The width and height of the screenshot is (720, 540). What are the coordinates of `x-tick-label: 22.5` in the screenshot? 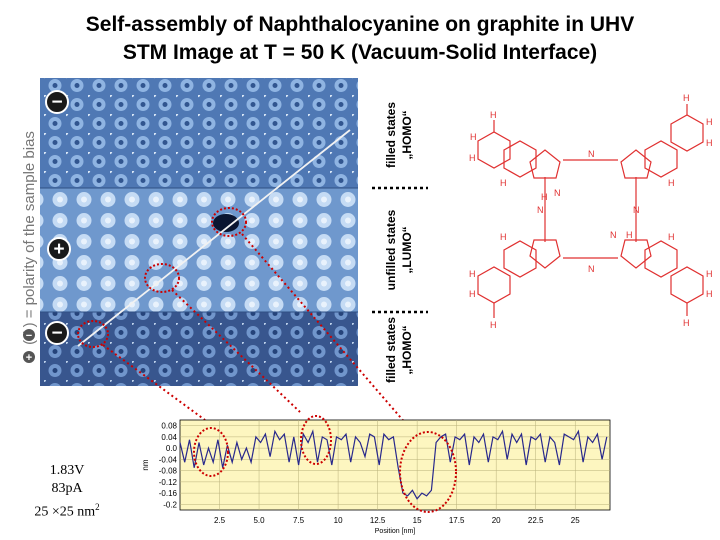 It's located at (536, 520).